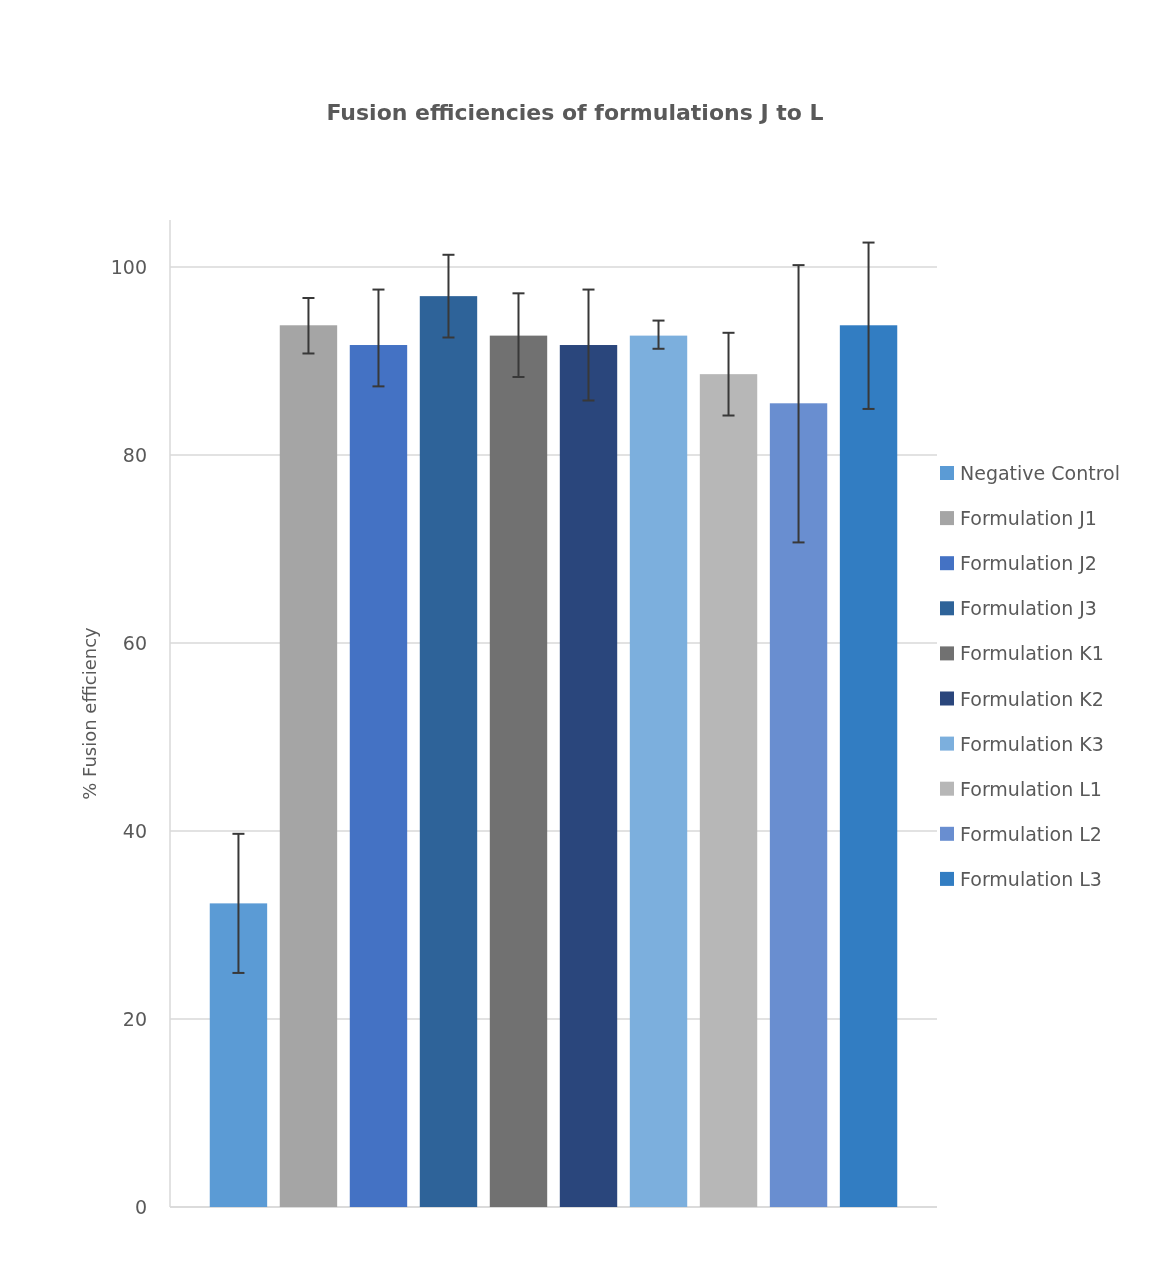 The height and width of the screenshot is (1285, 1149). Describe the element at coordinates (134, 1018) in the screenshot. I see `y-tick-label: 20` at that location.